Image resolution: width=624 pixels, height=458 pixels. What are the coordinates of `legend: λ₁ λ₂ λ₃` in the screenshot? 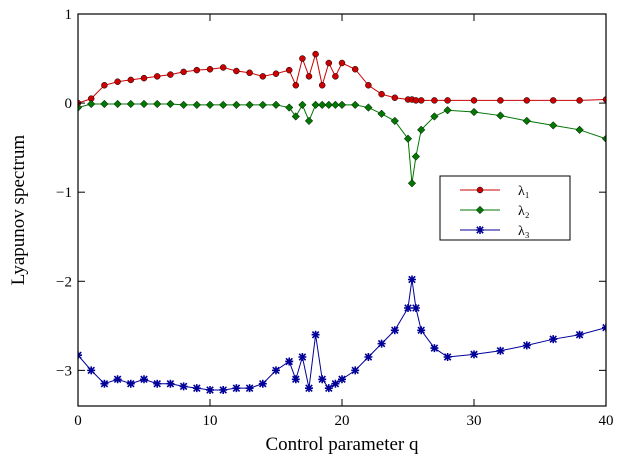 It's located at (505, 208).